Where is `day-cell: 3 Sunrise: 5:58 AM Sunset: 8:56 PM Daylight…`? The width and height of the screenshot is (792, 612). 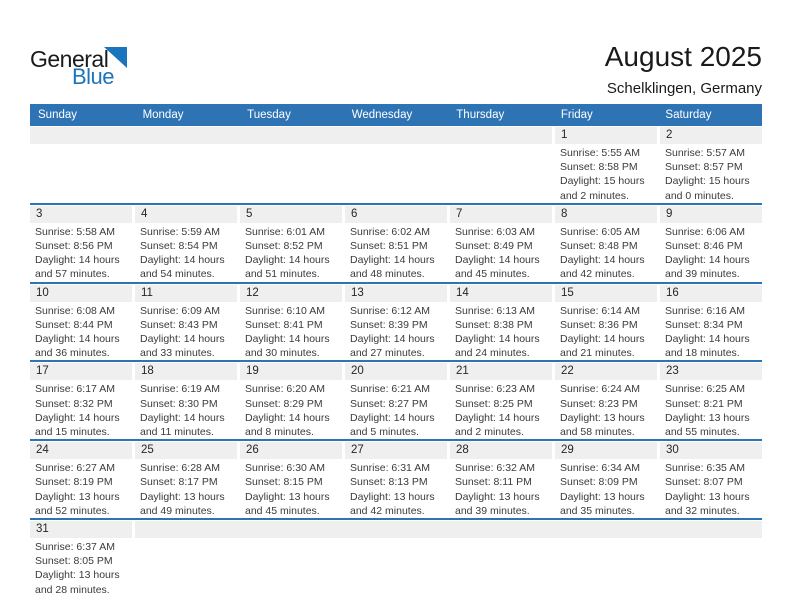 day-cell: 3 Sunrise: 5:58 AM Sunset: 8:56 PM Daylight… is located at coordinates (81, 243).